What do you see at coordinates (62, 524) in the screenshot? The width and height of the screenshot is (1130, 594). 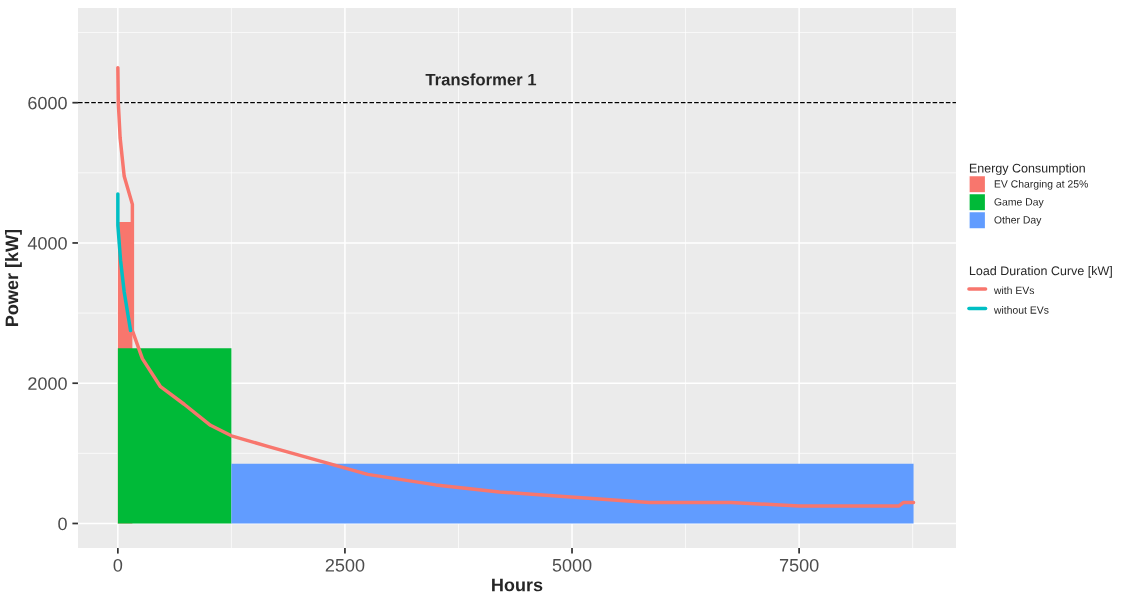 I see `y-tick-label: 0` at bounding box center [62, 524].